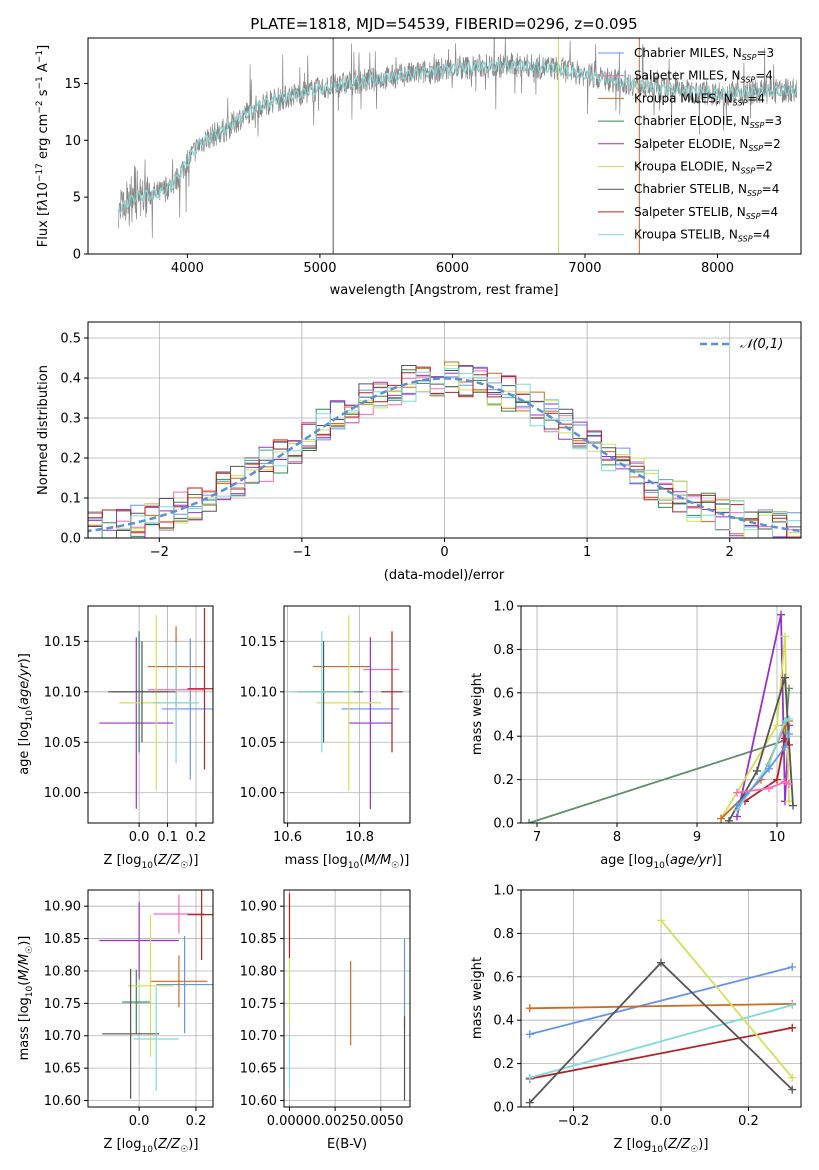 This screenshot has width=819, height=1170. I want to click on mass-weight-vs-age-lines, so click(661, 716).